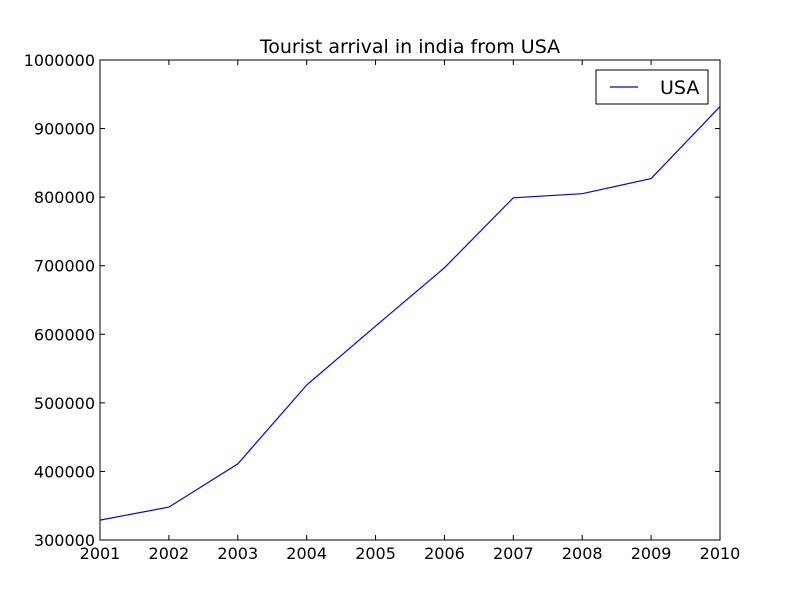 This screenshot has height=600, width=800. Describe the element at coordinates (169, 553) in the screenshot. I see `x-tick-label: 2002` at that location.